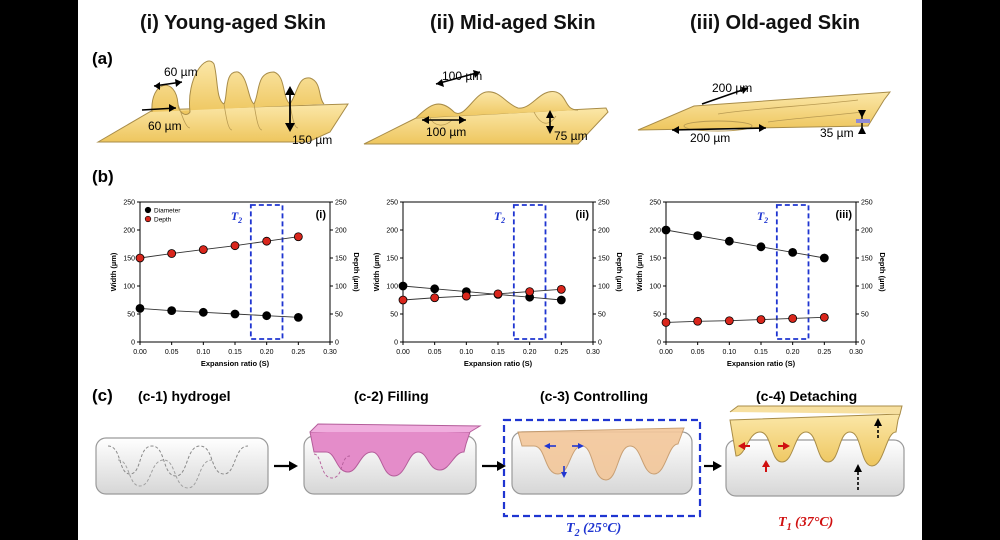 The height and width of the screenshot is (540, 1000). I want to click on y-axis-label: Width (µm), so click(639, 271).